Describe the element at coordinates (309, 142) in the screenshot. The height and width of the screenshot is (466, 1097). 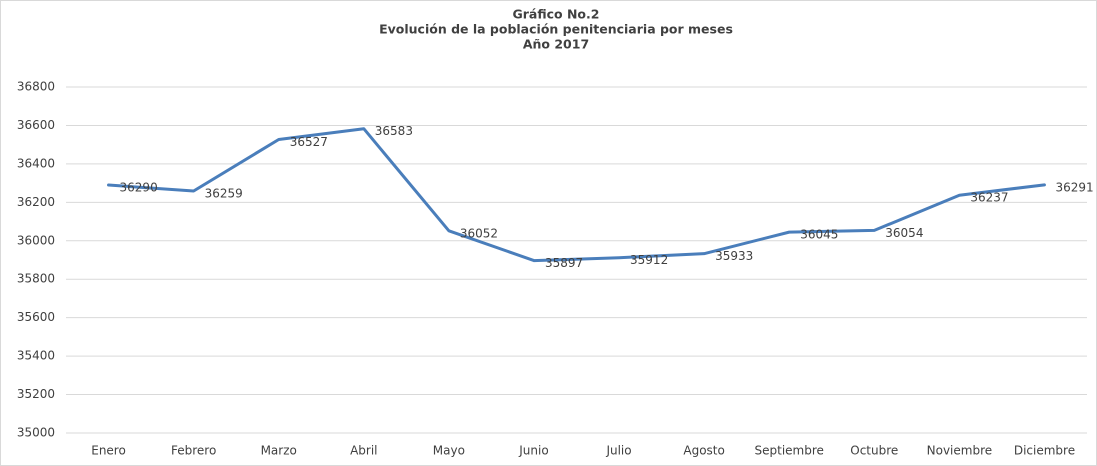
I see `data-label: 36527` at that location.